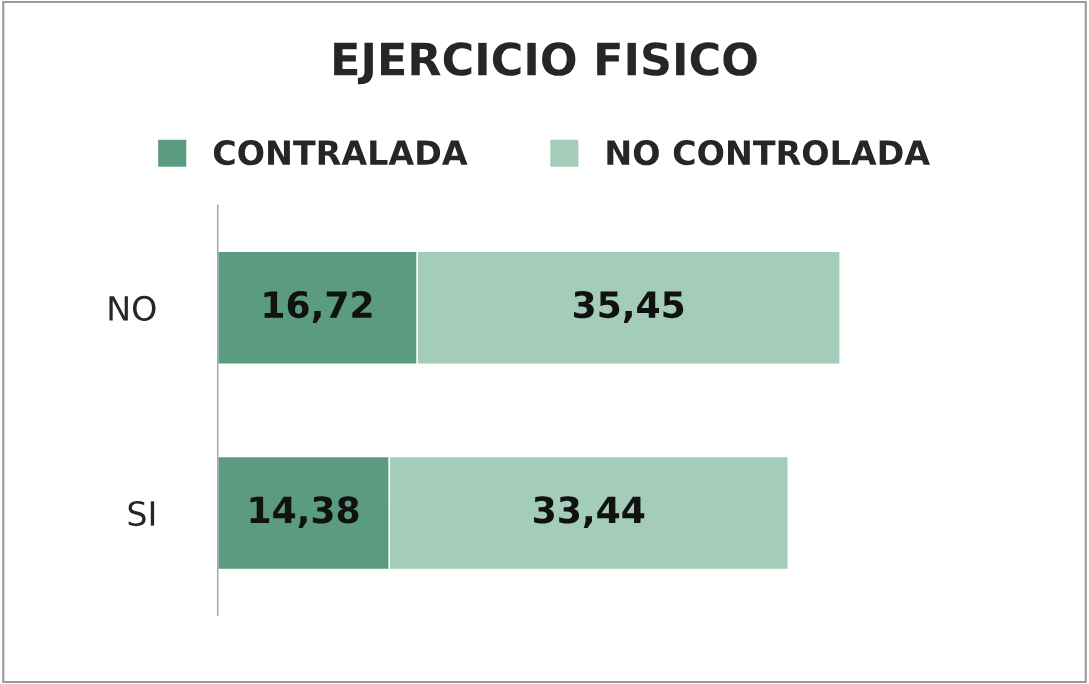  Describe the element at coordinates (589, 512) in the screenshot. I see `data-label: 33,44` at that location.